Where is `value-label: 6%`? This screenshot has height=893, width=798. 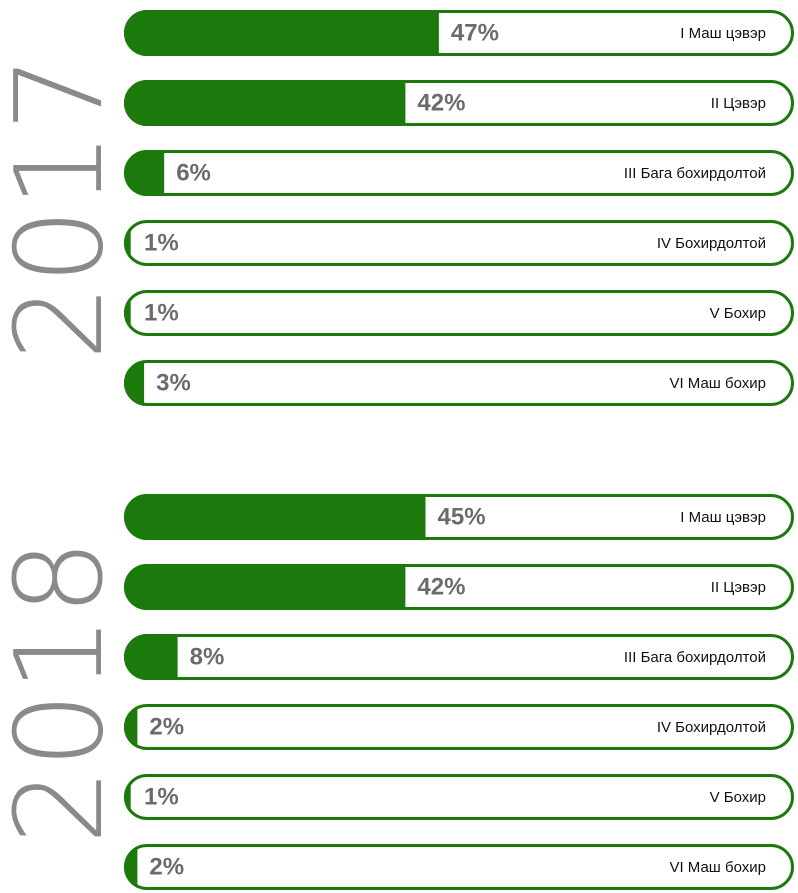 value-label: 6% is located at coordinates (193, 172).